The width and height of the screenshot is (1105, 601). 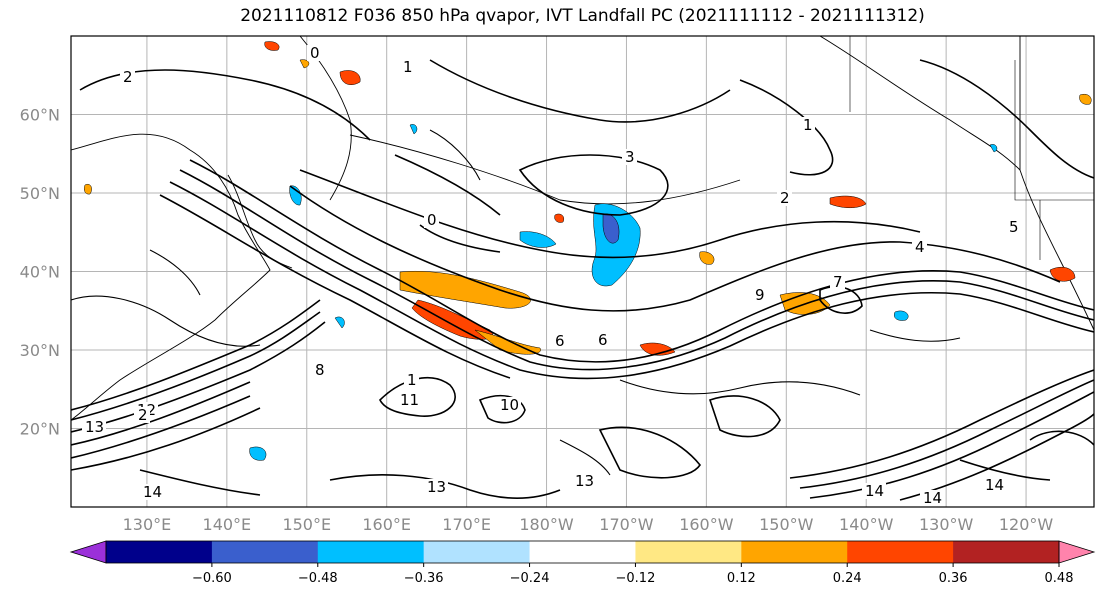 I want to click on colorbar-tick-label: −0.12, so click(x=636, y=578).